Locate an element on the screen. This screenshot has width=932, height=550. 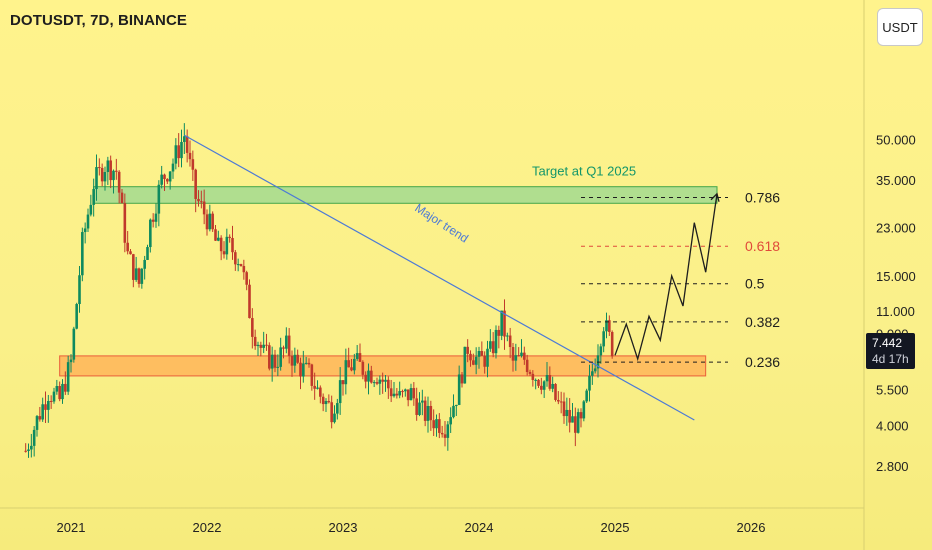
currency-button: USDT is located at coordinates (900, 27).